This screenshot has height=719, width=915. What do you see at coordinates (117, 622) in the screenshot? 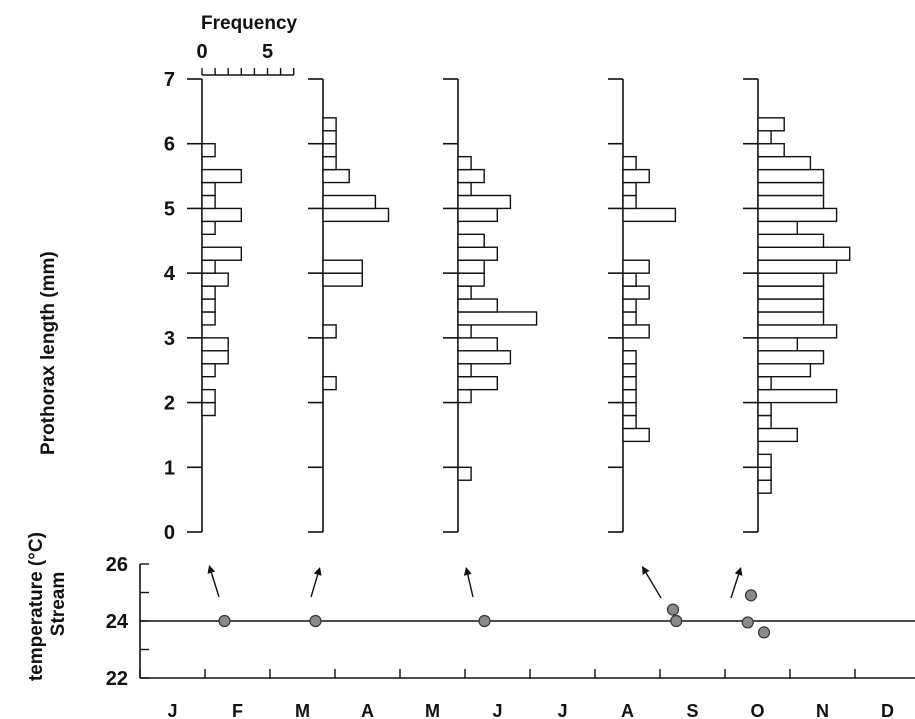
I see `temperature-tick-label: 24` at bounding box center [117, 622].